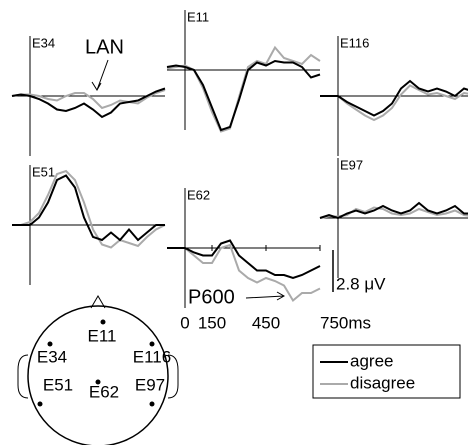 Image resolution: width=468 pixels, height=445 pixels. Describe the element at coordinates (150, 384) in the screenshot. I see `electrode-label: E97` at that location.